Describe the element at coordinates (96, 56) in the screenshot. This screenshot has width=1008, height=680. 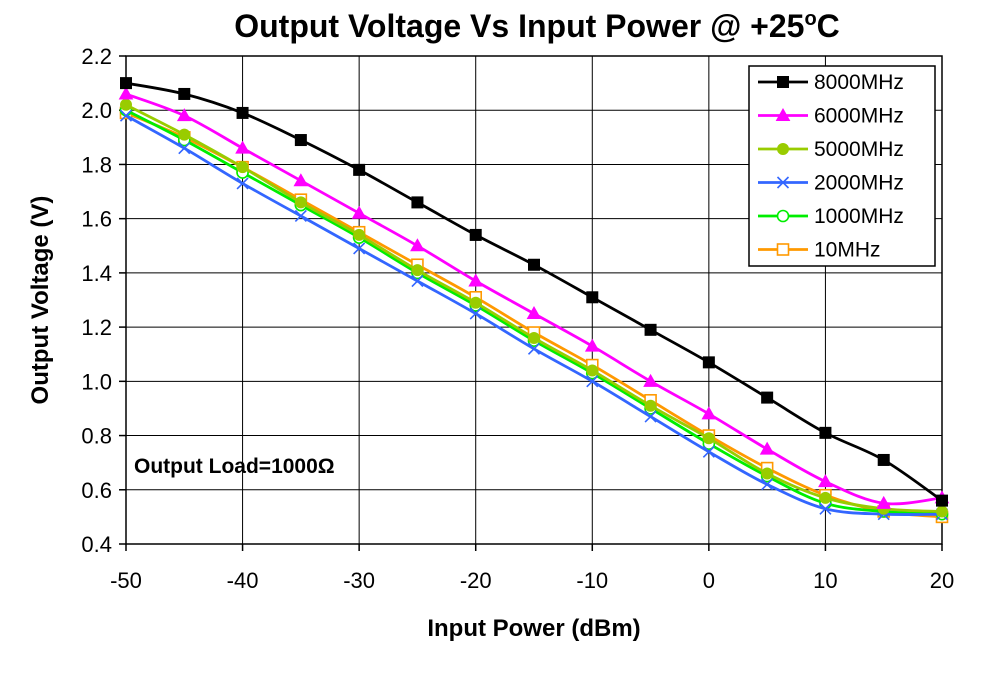
I see `y-tick-label: 2.2` at that location.